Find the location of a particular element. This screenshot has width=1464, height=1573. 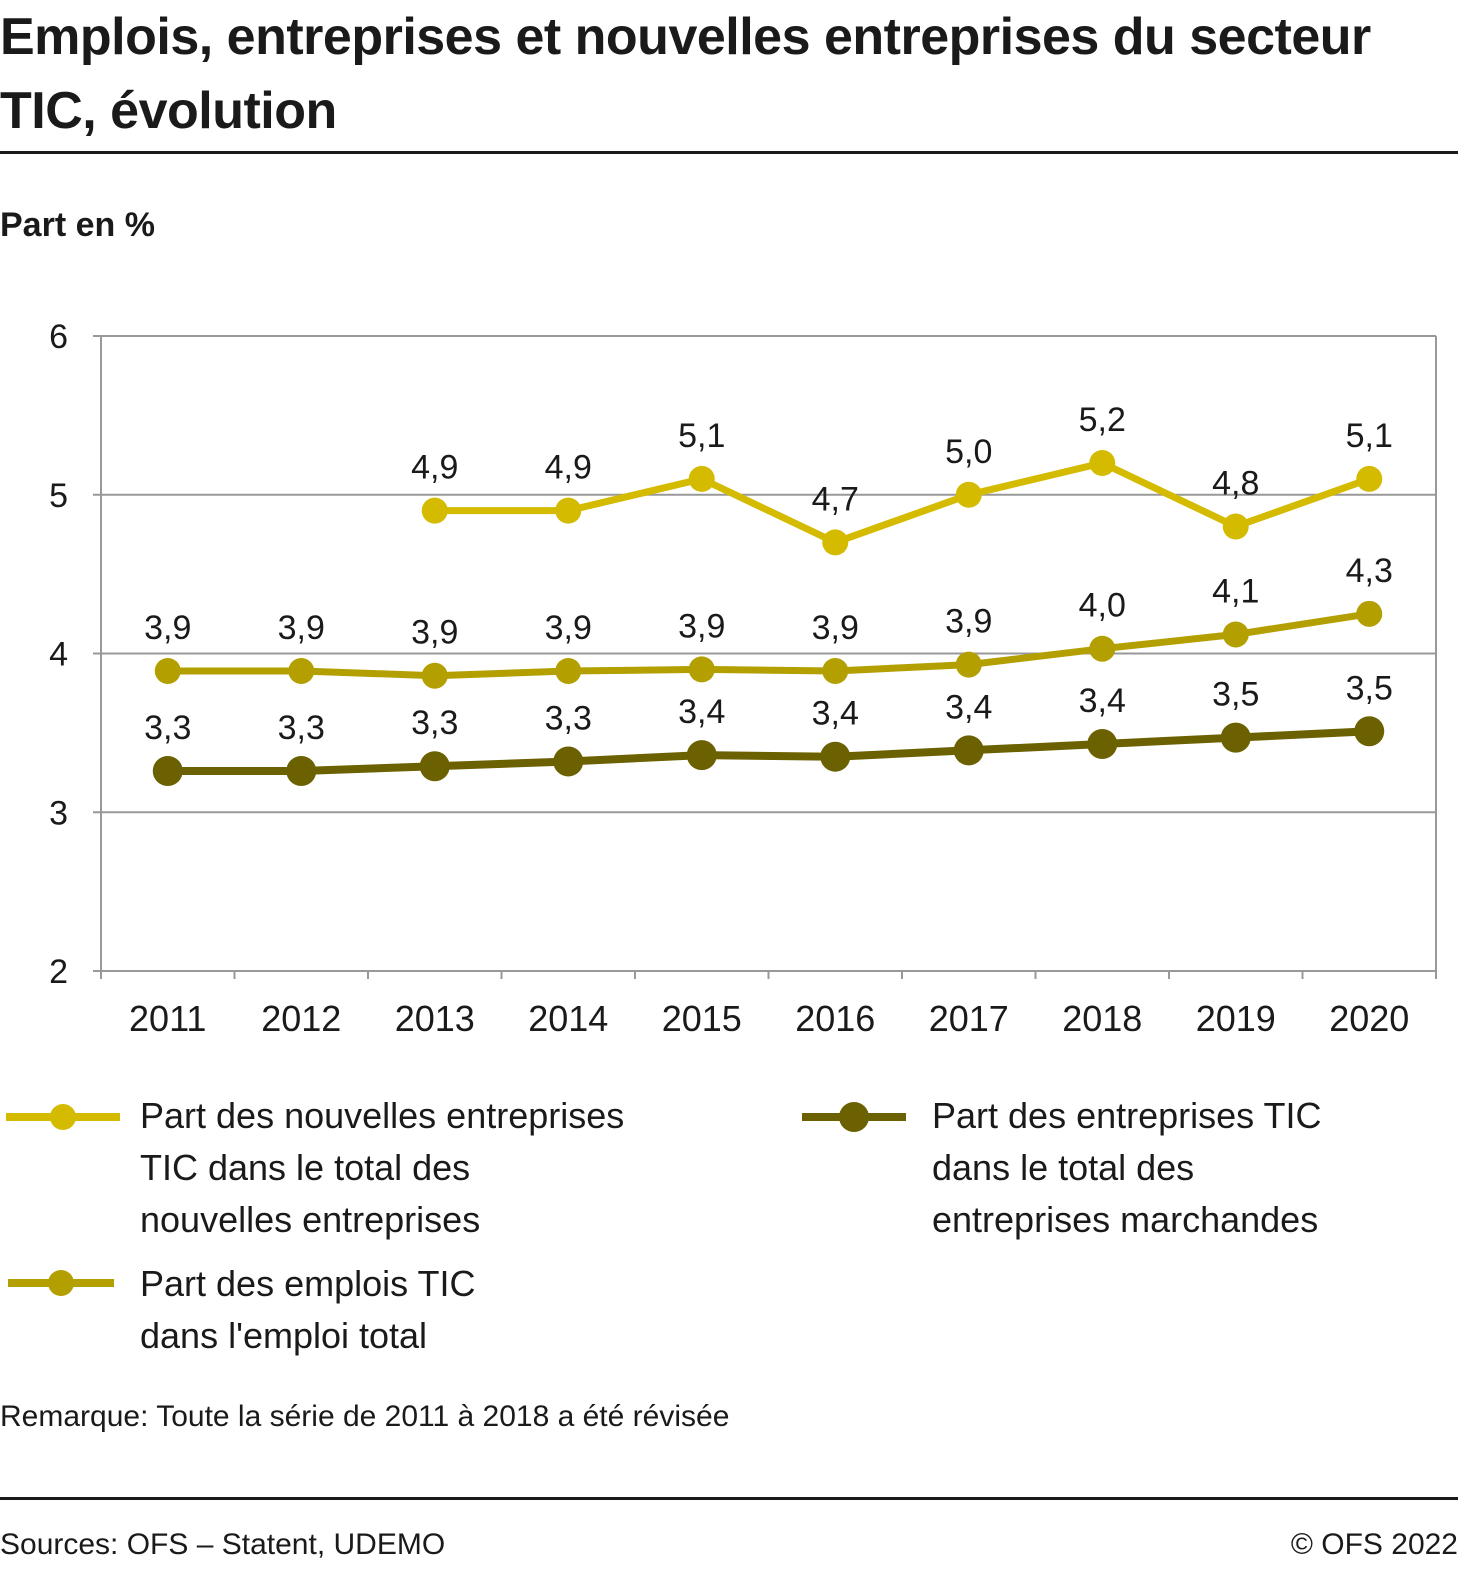

legend-line: Part des emplois TIC is located at coordinates (308, 1283).